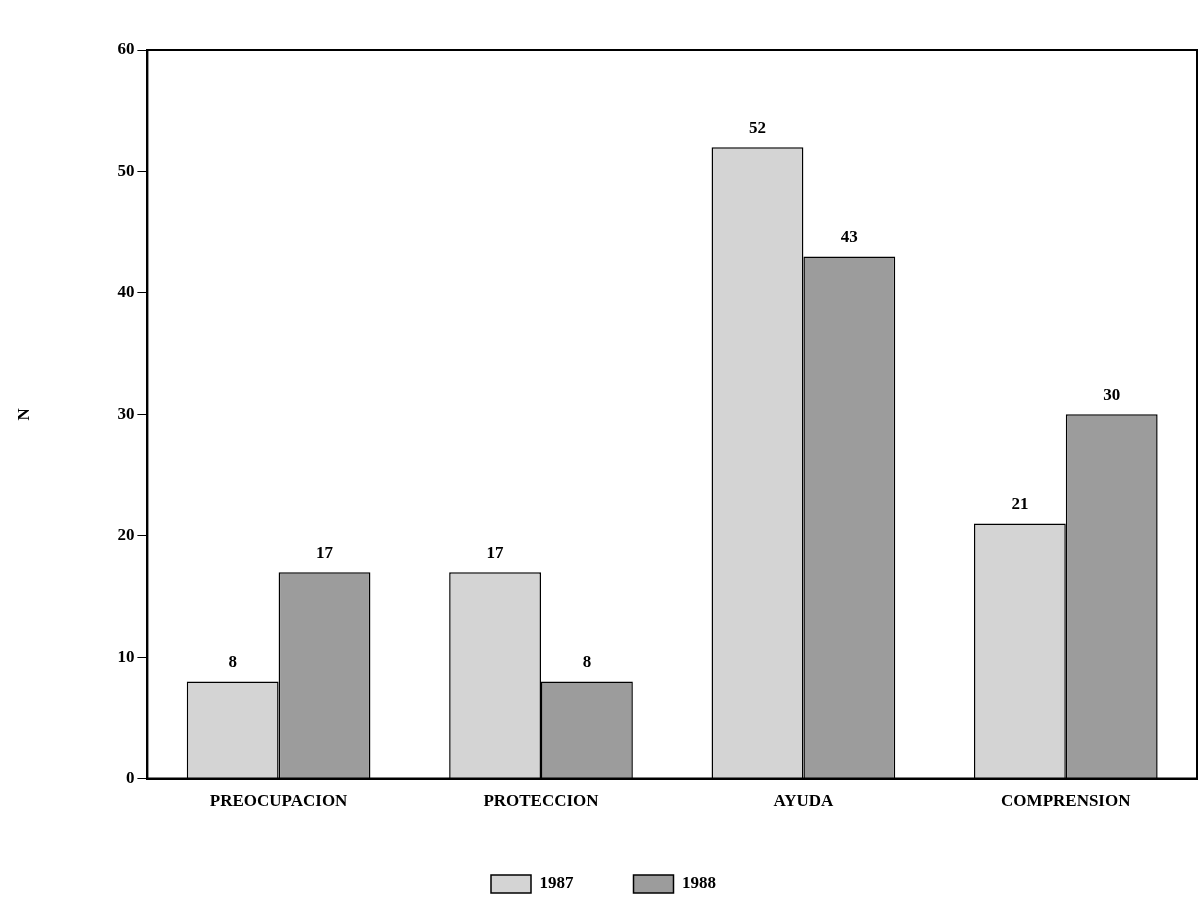  Describe the element at coordinates (541, 801) in the screenshot. I see `x-tick-label: PROTECCION` at that location.